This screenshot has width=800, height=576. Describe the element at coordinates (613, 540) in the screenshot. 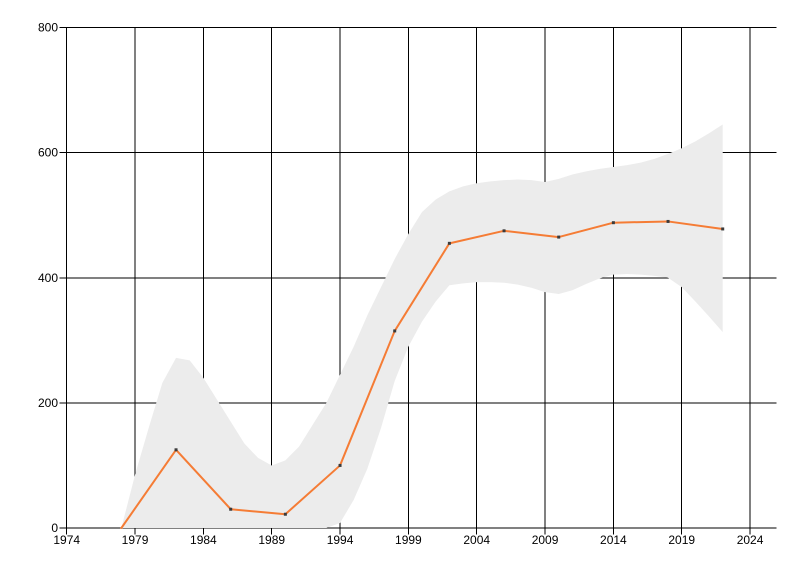

I see `x-tick-label: 2014` at that location.